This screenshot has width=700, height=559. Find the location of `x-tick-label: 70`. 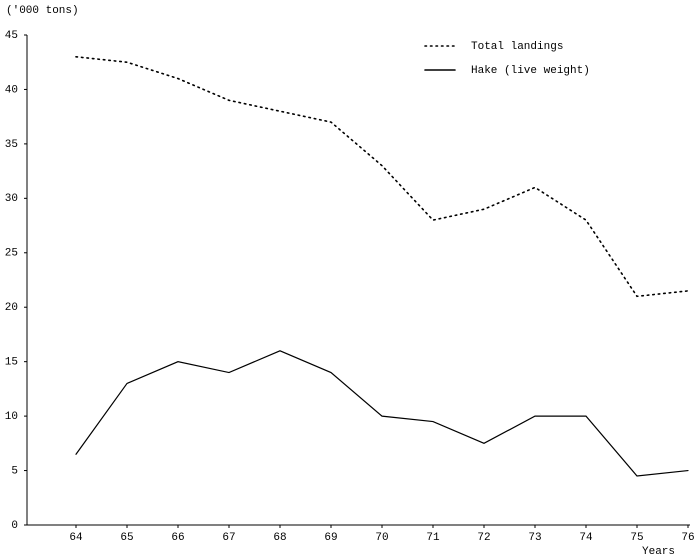

x-tick-label: 70 is located at coordinates (381, 538).